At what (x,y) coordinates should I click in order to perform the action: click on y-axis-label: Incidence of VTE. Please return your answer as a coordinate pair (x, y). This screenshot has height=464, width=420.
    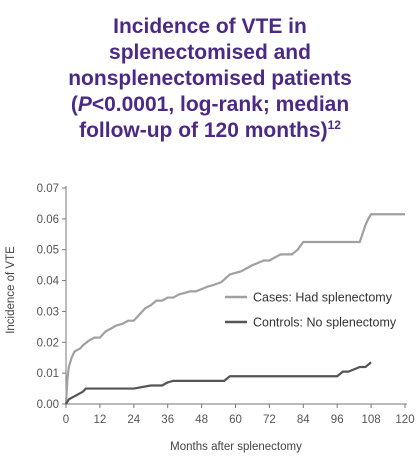
    Looking at the image, I should click on (11, 290).